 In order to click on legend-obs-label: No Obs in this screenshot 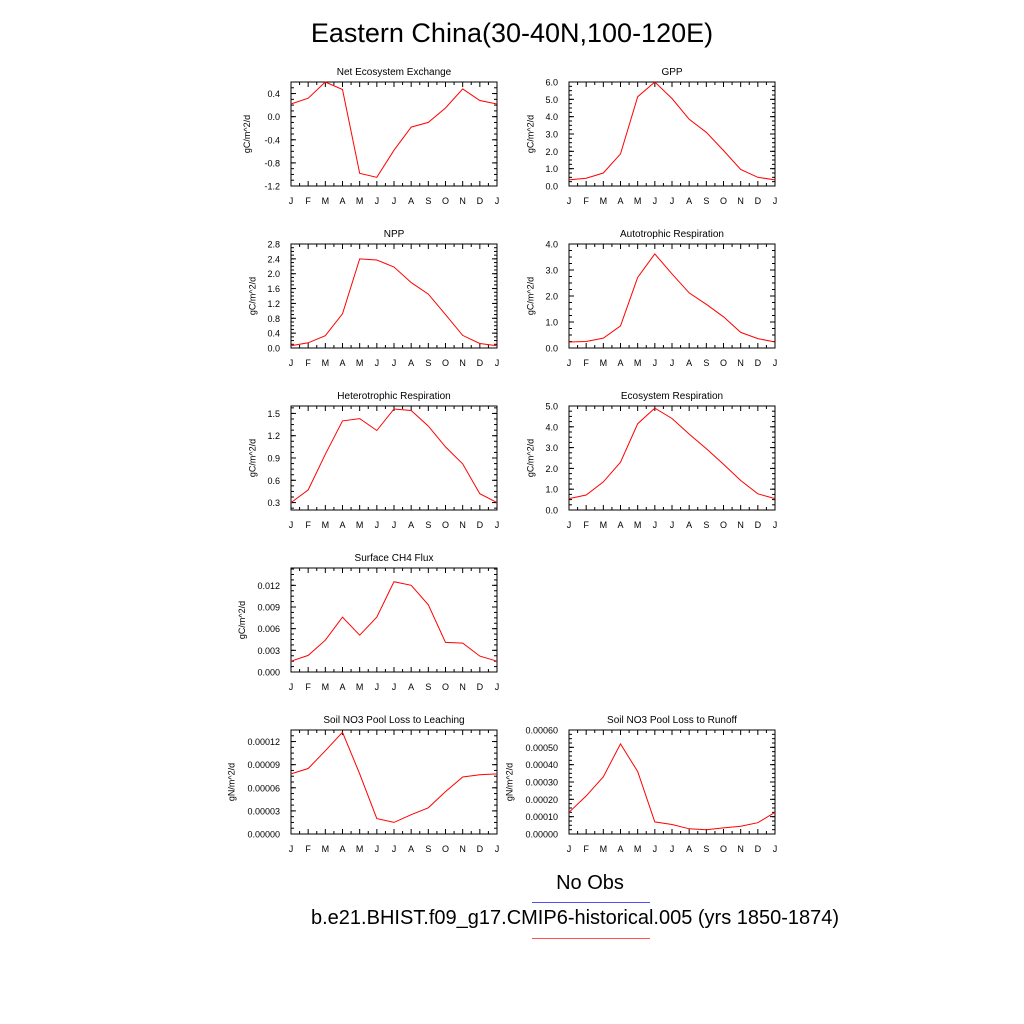, I will do `click(590, 883)`.